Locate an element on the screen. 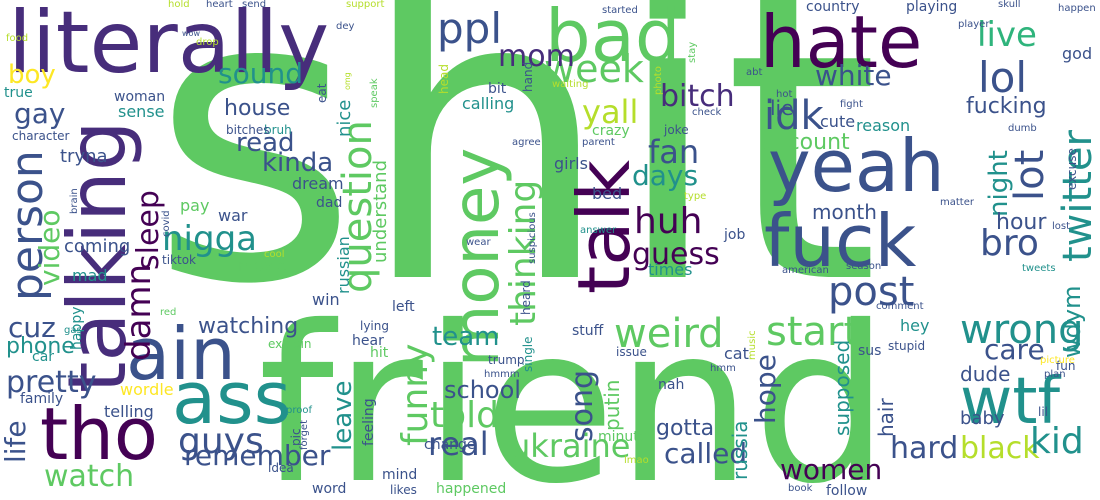  word-feeling: feeling is located at coordinates (369, 422).